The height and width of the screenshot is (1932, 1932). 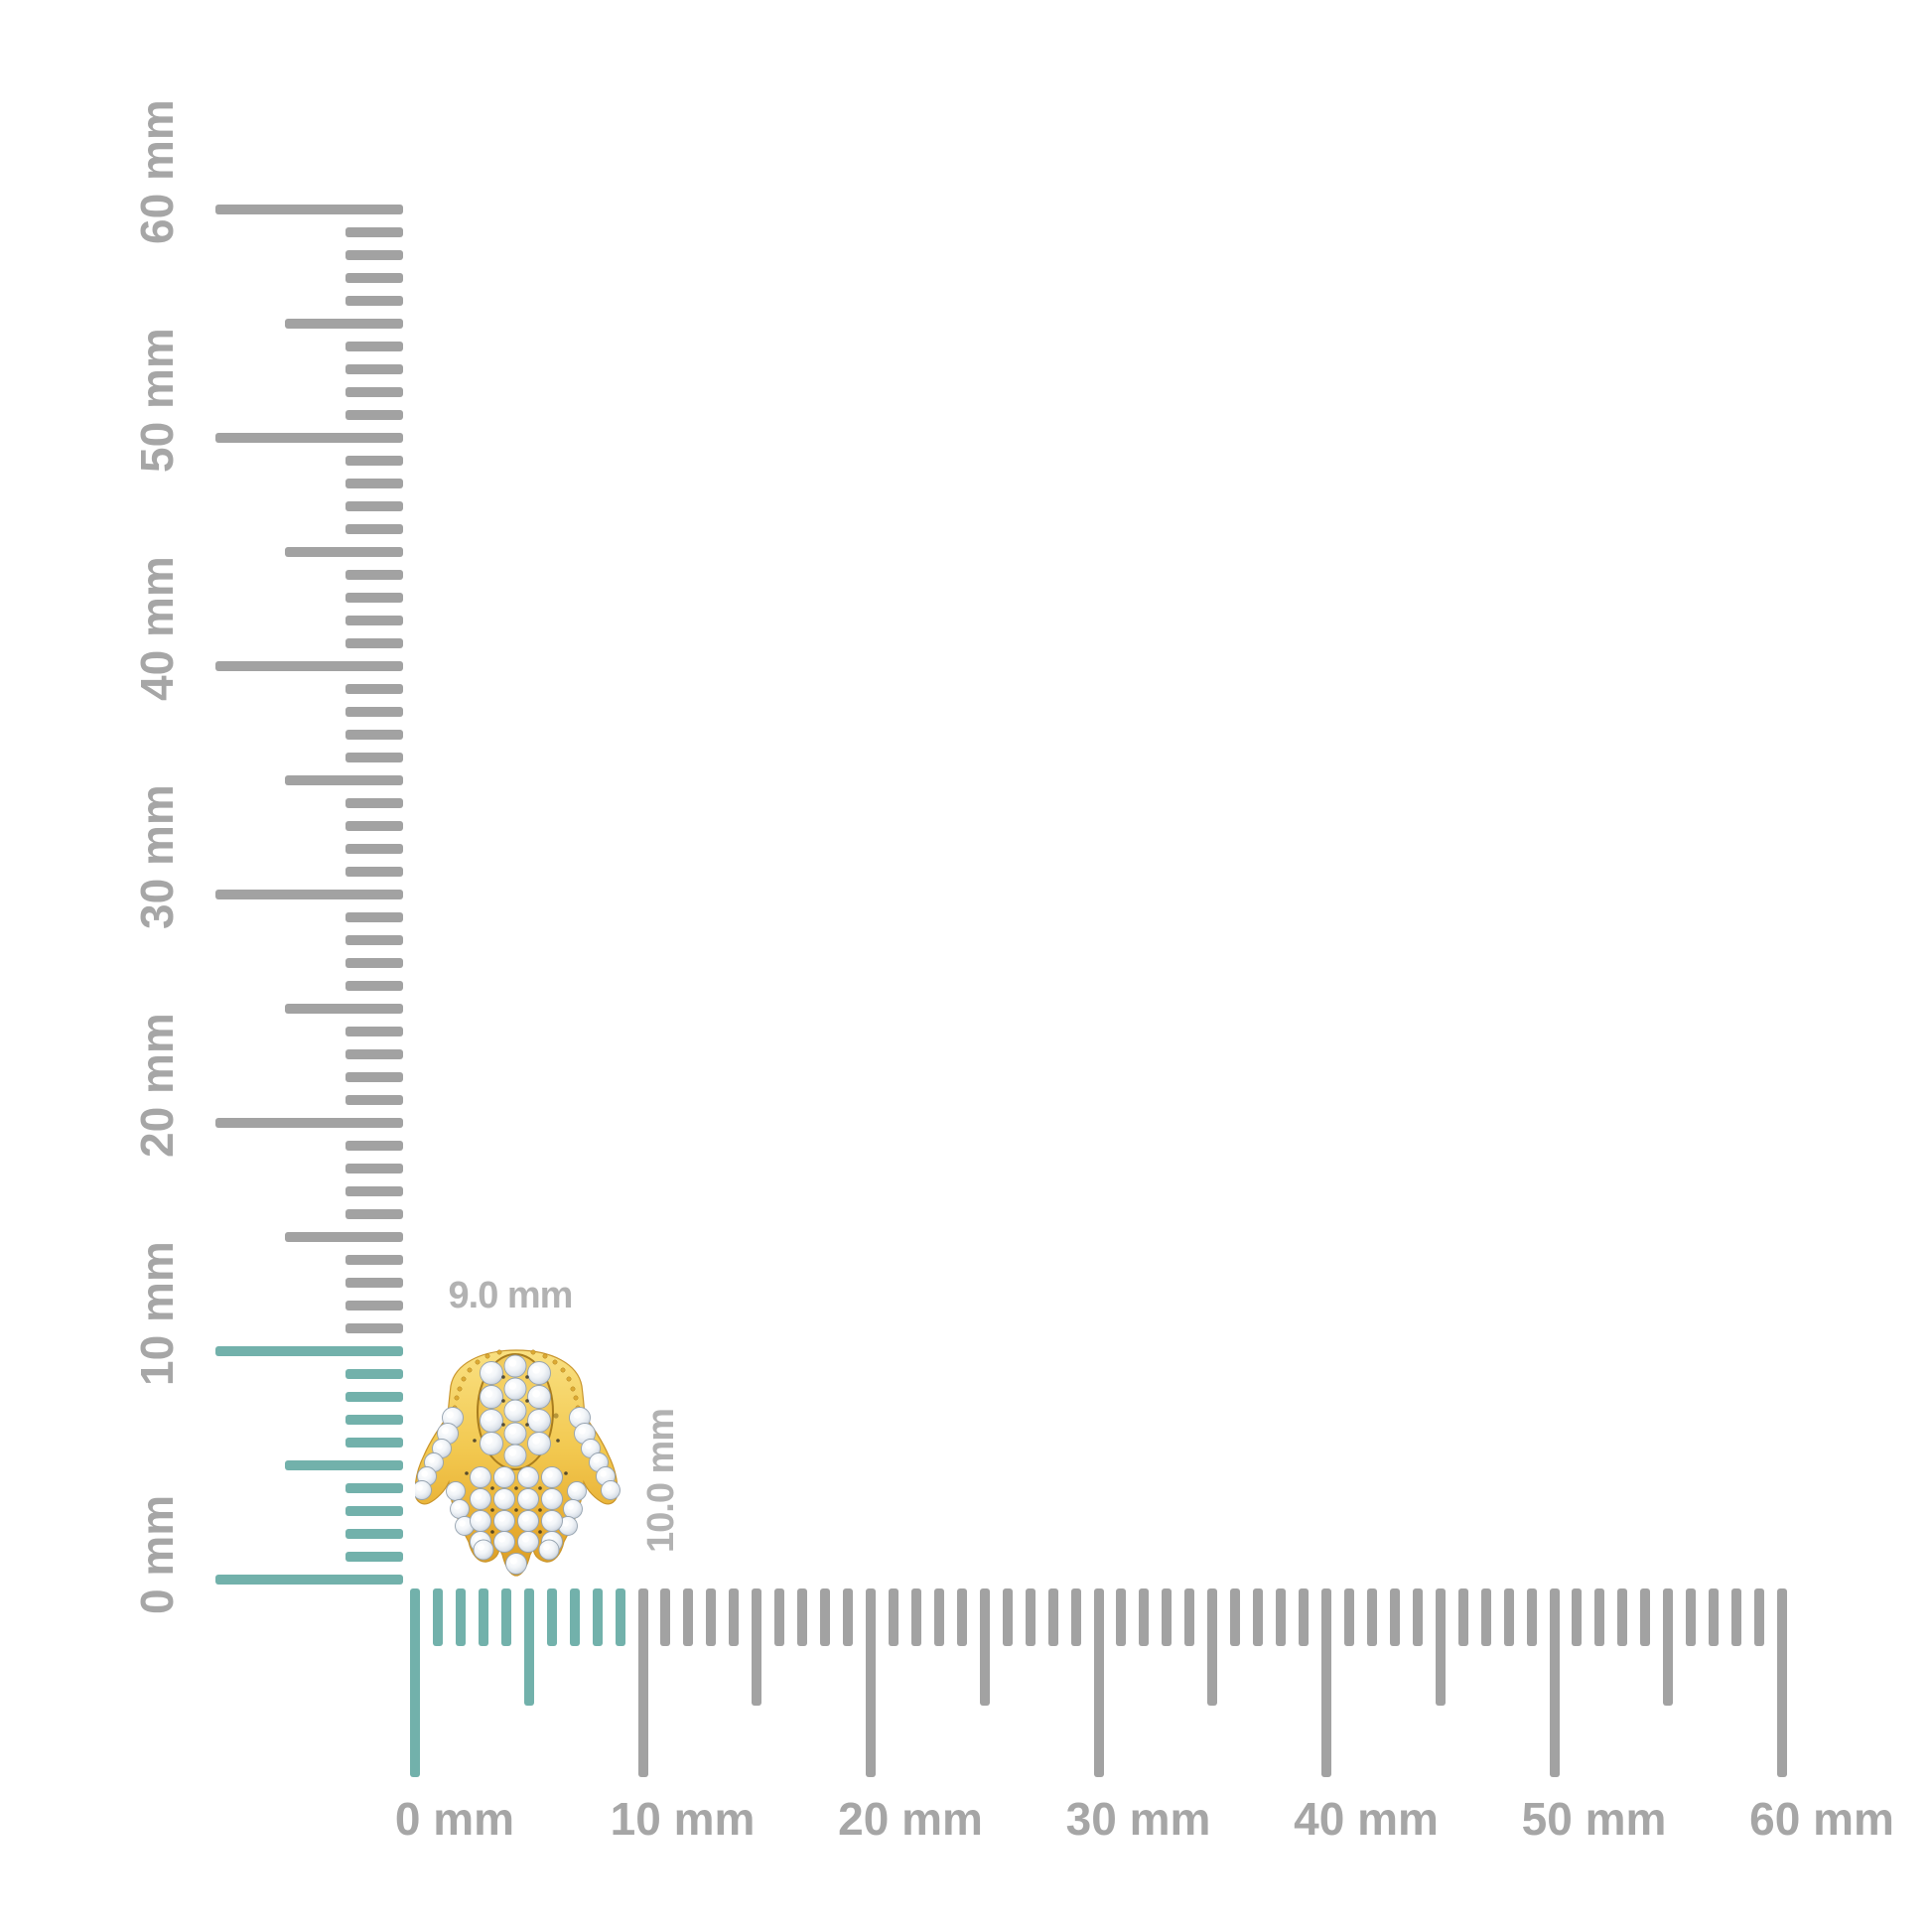 What do you see at coordinates (438, 1617) in the screenshot?
I see `h-tick-1mm-minor` at bounding box center [438, 1617].